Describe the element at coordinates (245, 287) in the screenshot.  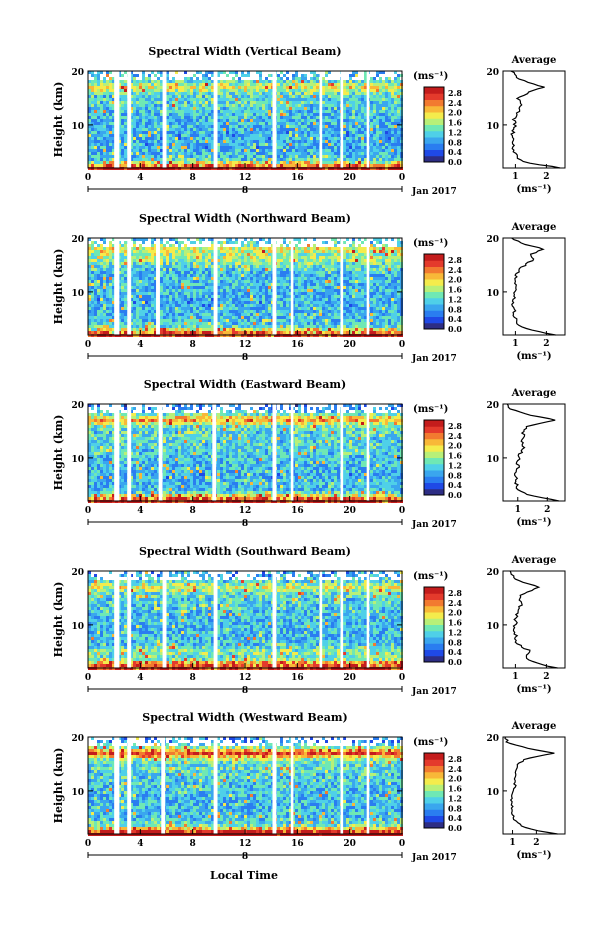
I see `heatmap` at that location.